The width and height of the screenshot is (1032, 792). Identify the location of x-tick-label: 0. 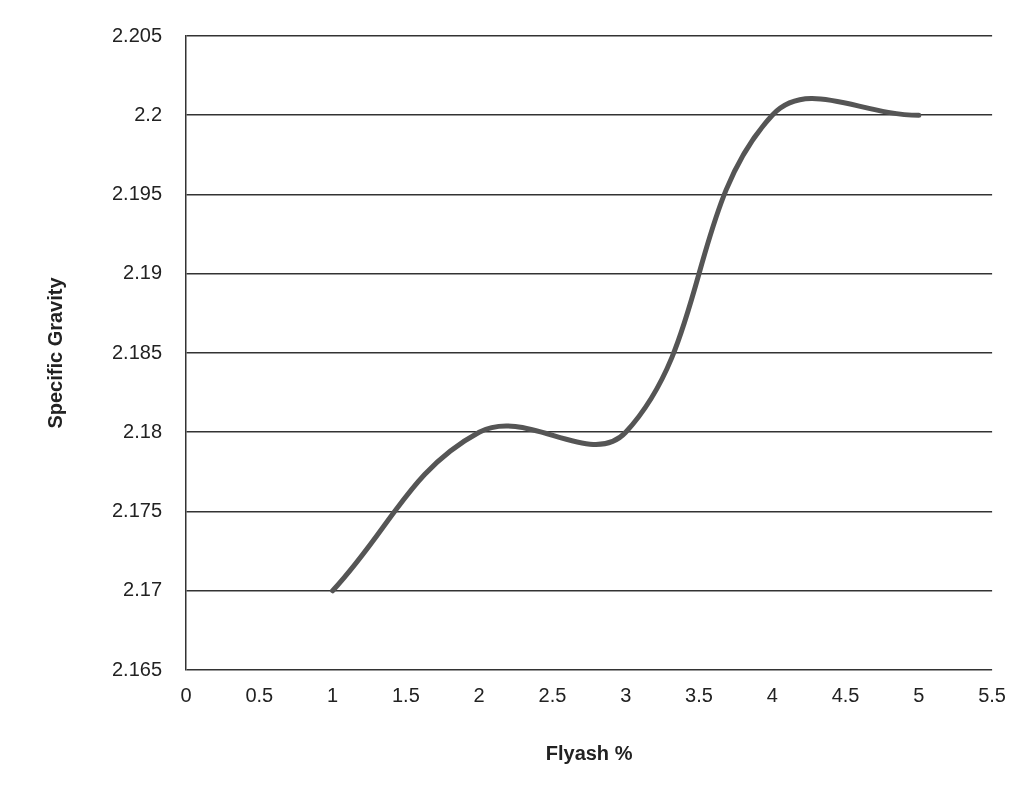
(186, 694).